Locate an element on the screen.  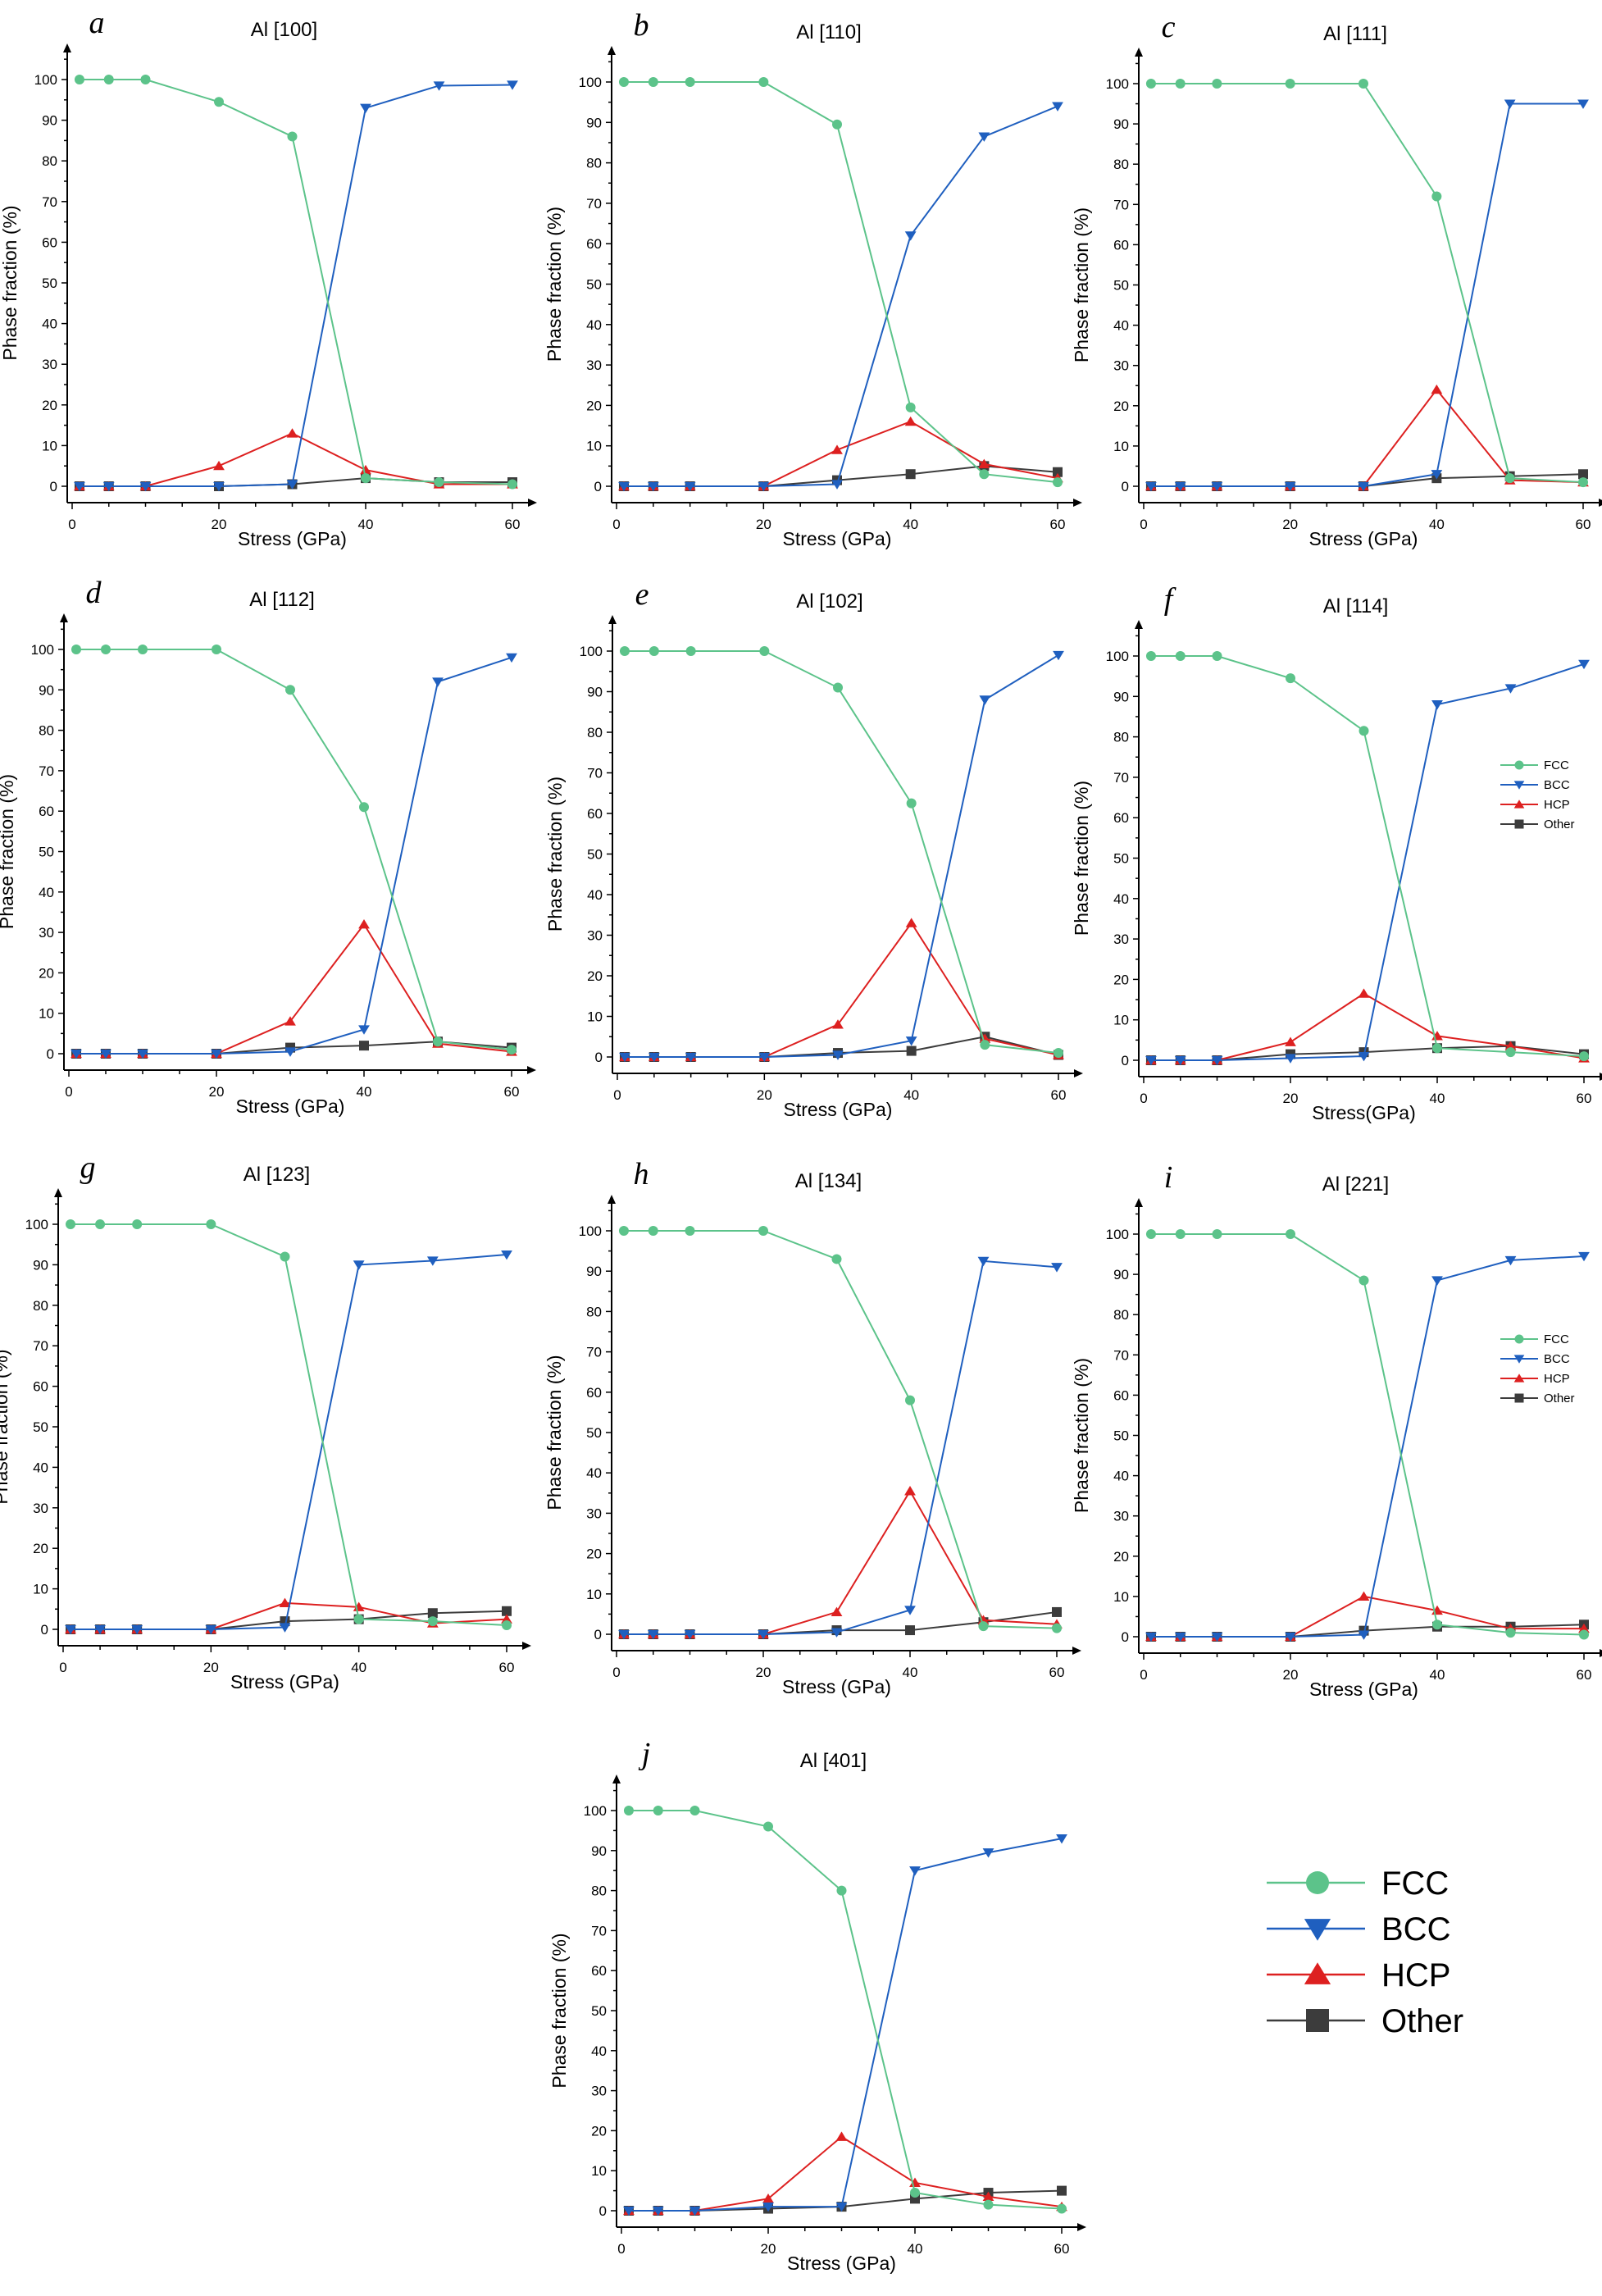
panel-title: Al [112] is located at coordinates (282, 600).